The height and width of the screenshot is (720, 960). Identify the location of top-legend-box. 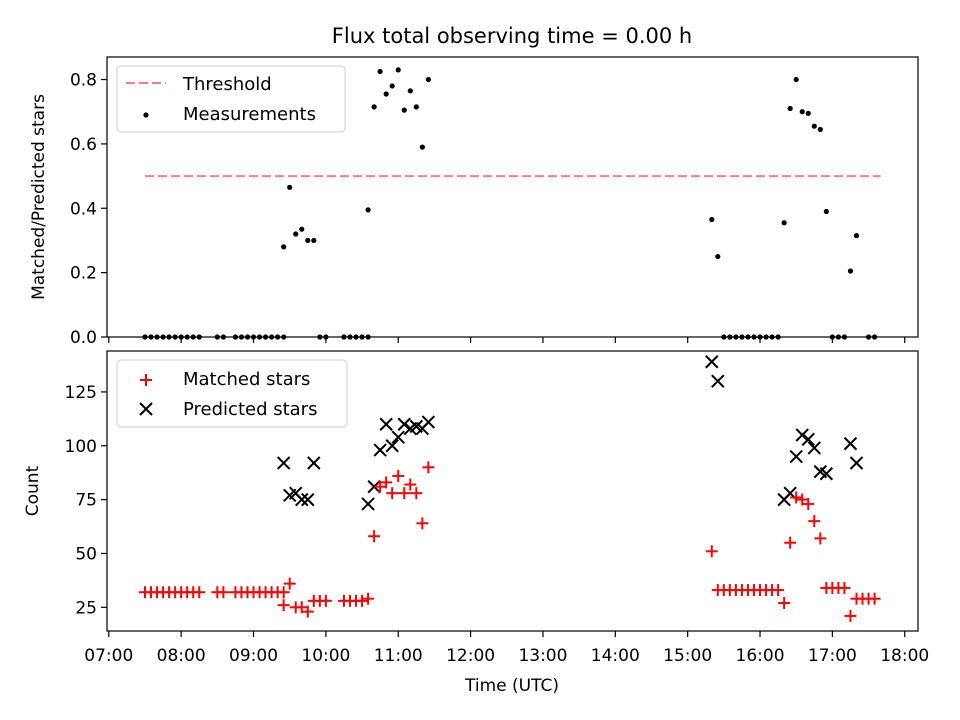
(231, 99).